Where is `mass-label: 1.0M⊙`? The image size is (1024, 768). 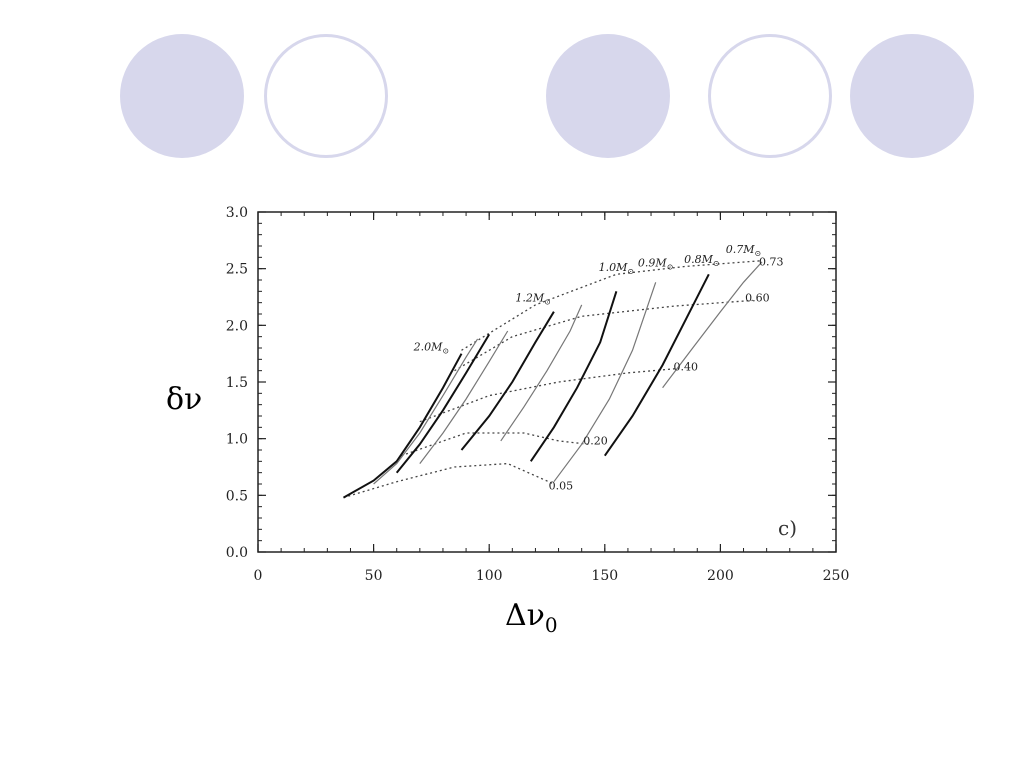 mass-label: 1.0M⊙ is located at coordinates (616, 268).